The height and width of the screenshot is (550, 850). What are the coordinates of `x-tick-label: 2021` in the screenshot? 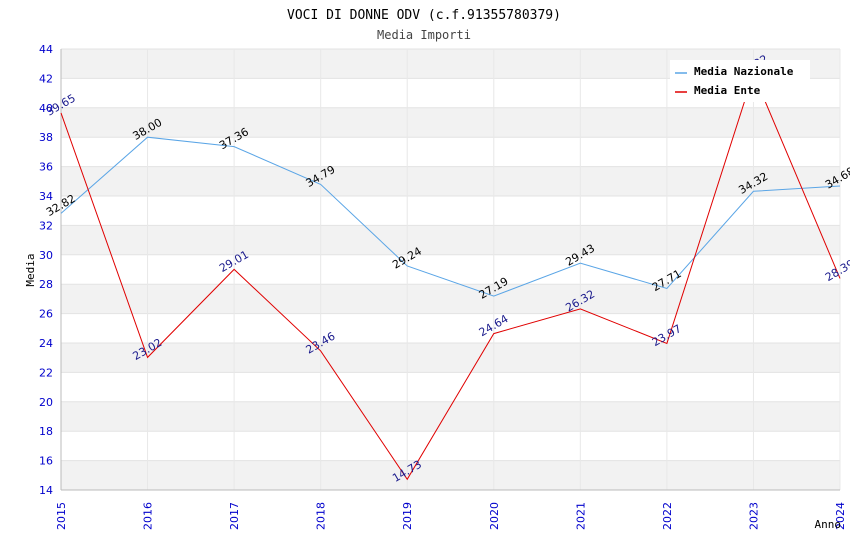 It's located at (580, 516).